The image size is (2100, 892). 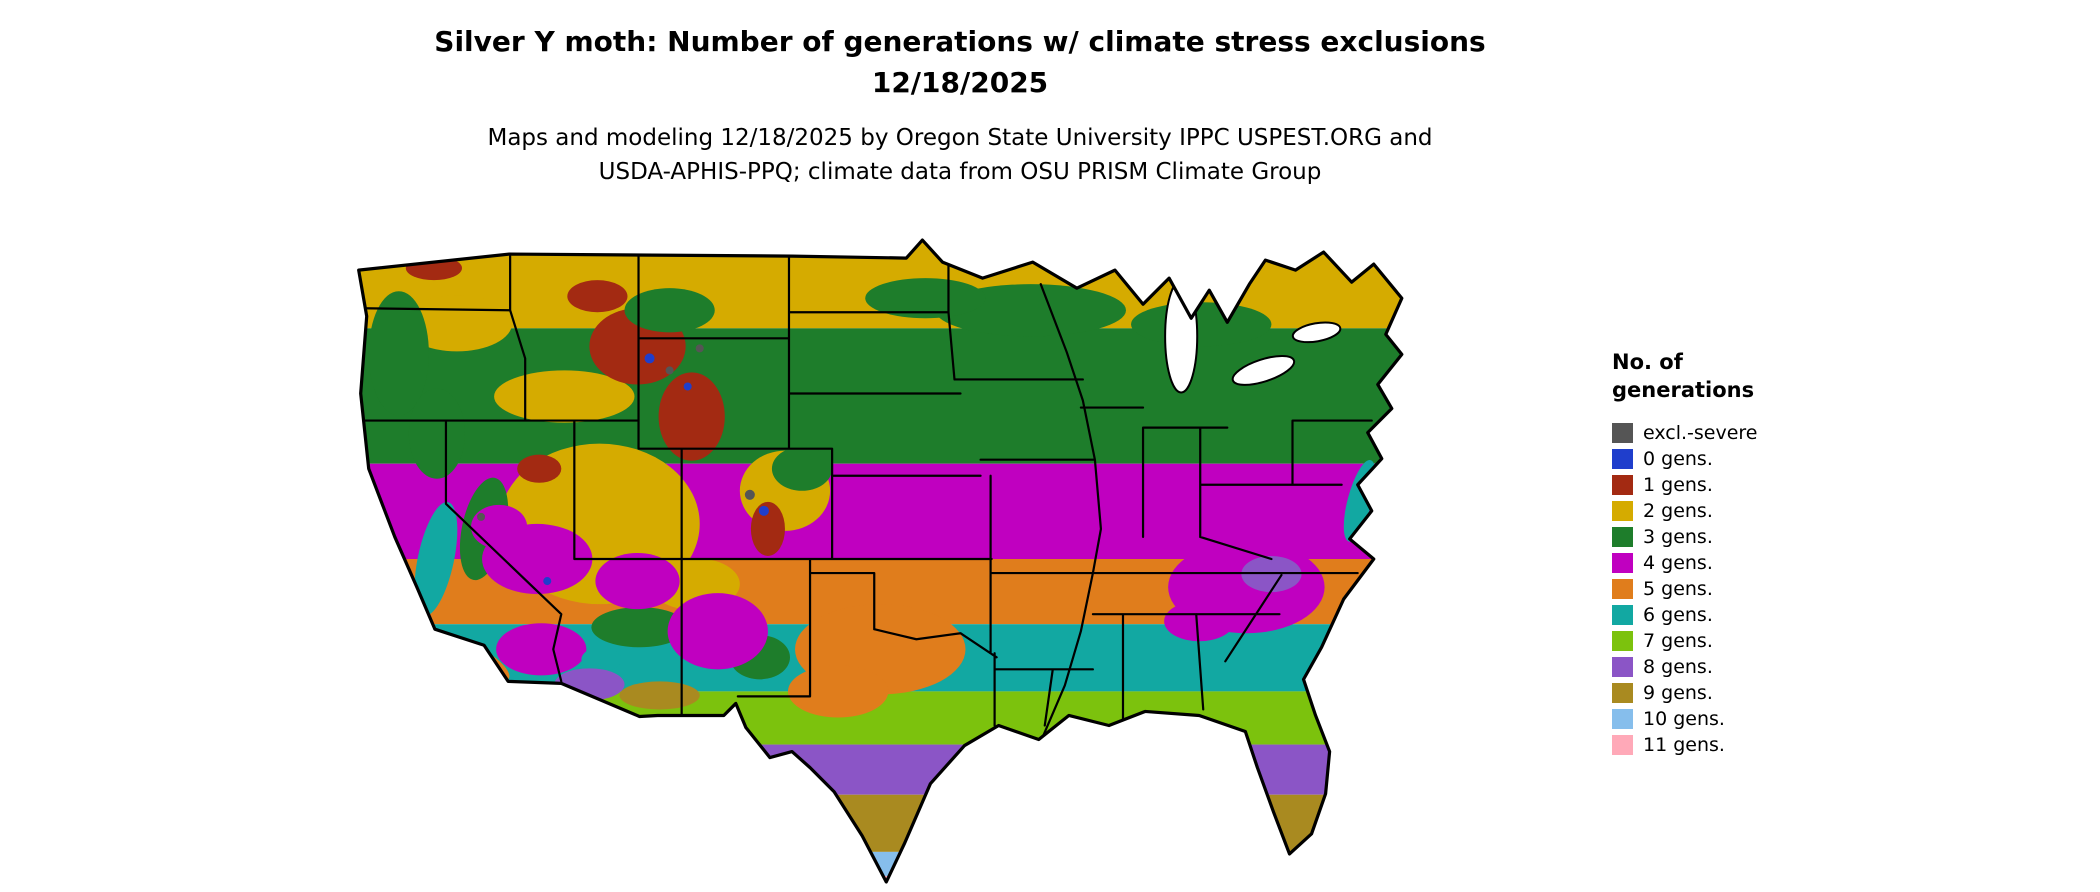 What do you see at coordinates (1678, 666) in the screenshot?
I see `legend-item-label: 8 gens.` at bounding box center [1678, 666].